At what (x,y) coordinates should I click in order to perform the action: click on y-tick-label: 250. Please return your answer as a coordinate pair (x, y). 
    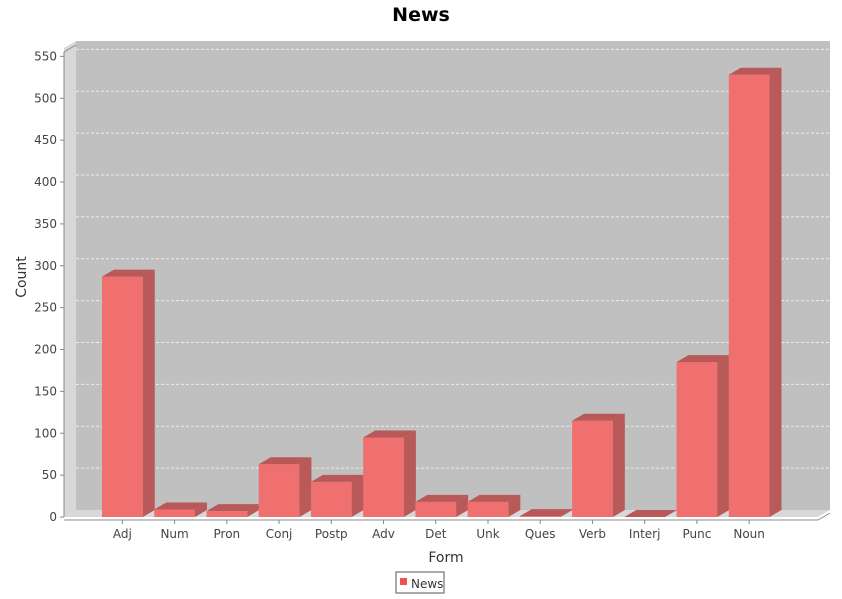
    Looking at the image, I should click on (45, 308).